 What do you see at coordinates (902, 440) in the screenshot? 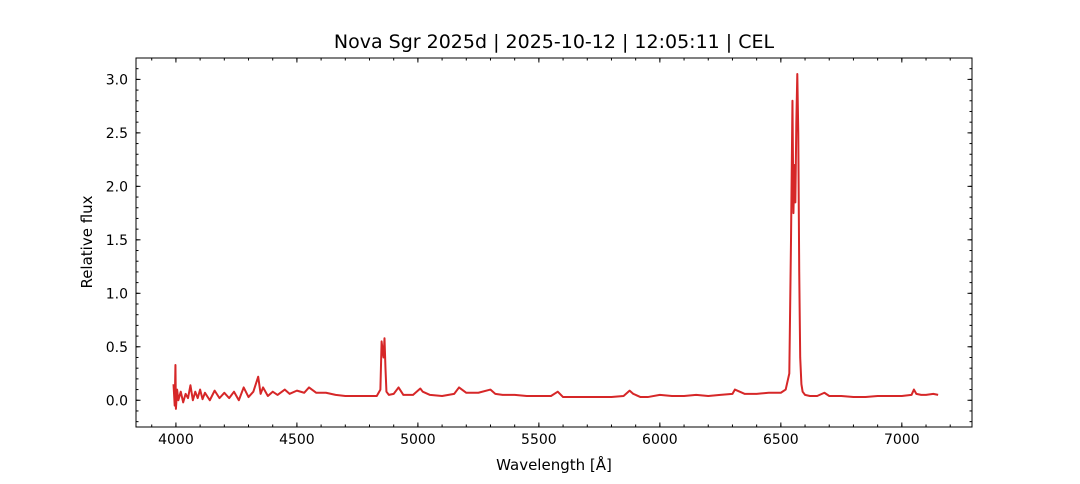
I see `x-tick-label: 7000` at bounding box center [902, 440].